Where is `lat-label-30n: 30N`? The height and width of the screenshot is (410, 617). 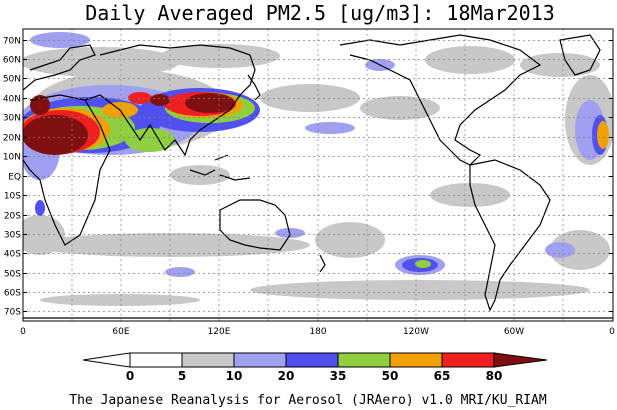
lat-label-30n: 30N is located at coordinates (12, 119).